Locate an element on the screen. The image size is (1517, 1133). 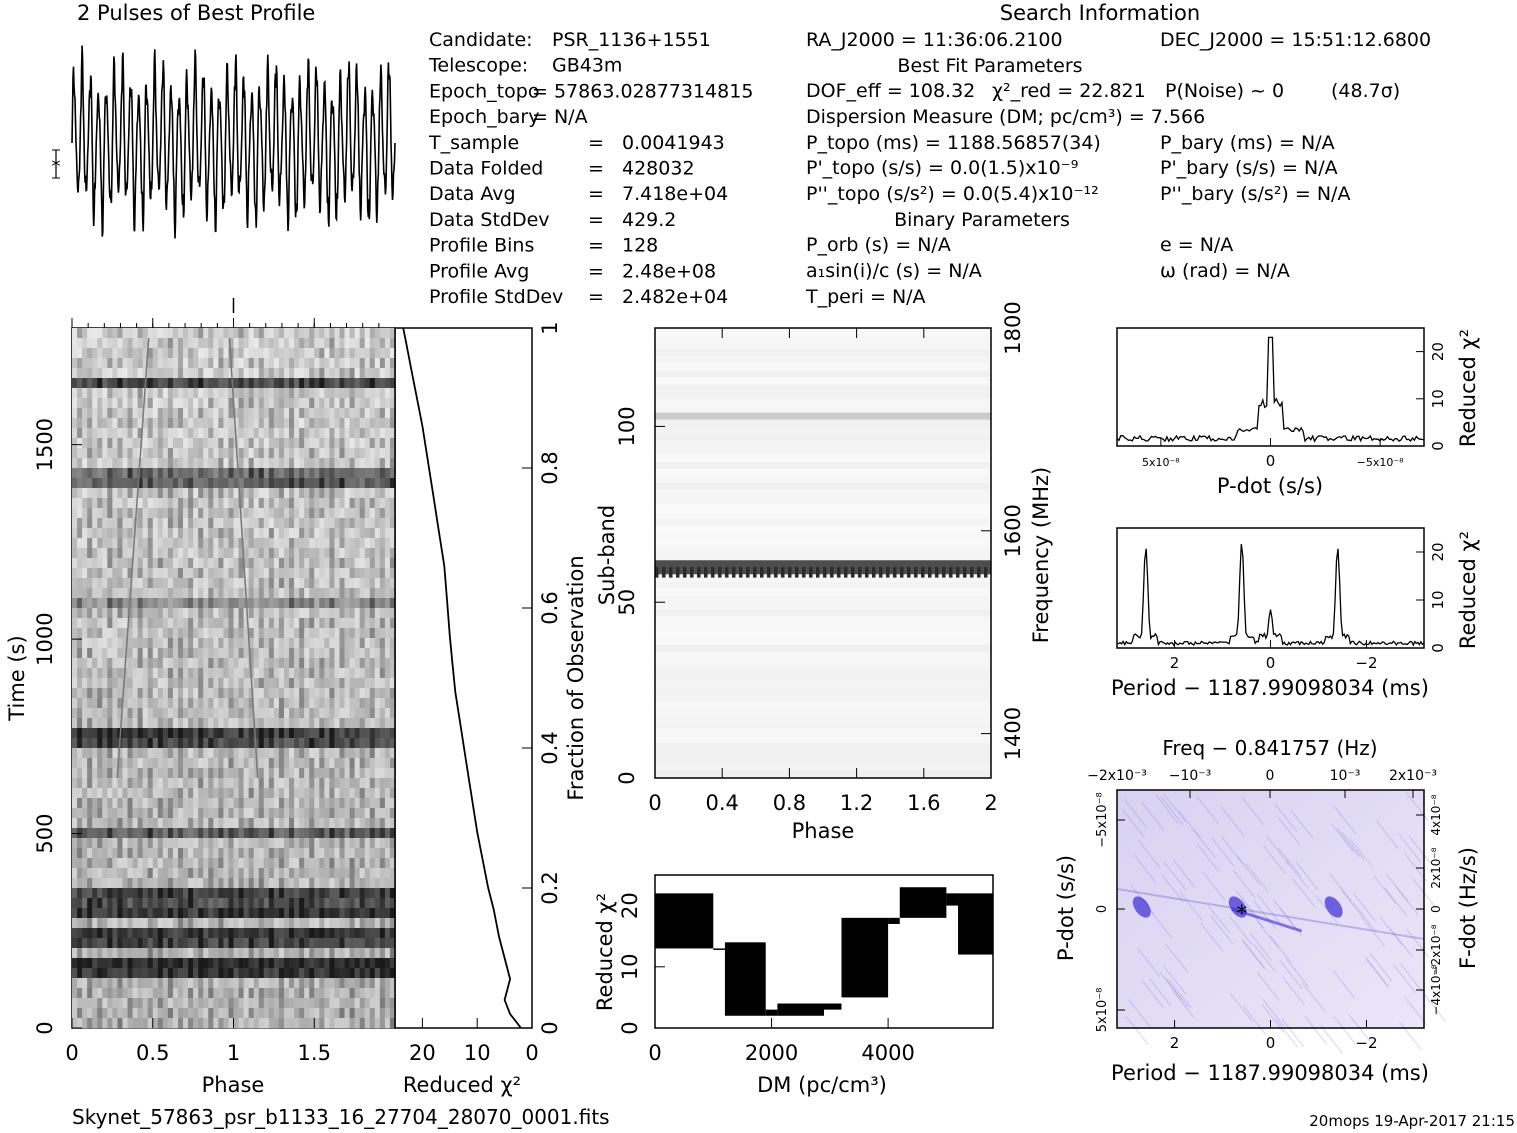
info-label: Data Avg is located at coordinates (472, 194).